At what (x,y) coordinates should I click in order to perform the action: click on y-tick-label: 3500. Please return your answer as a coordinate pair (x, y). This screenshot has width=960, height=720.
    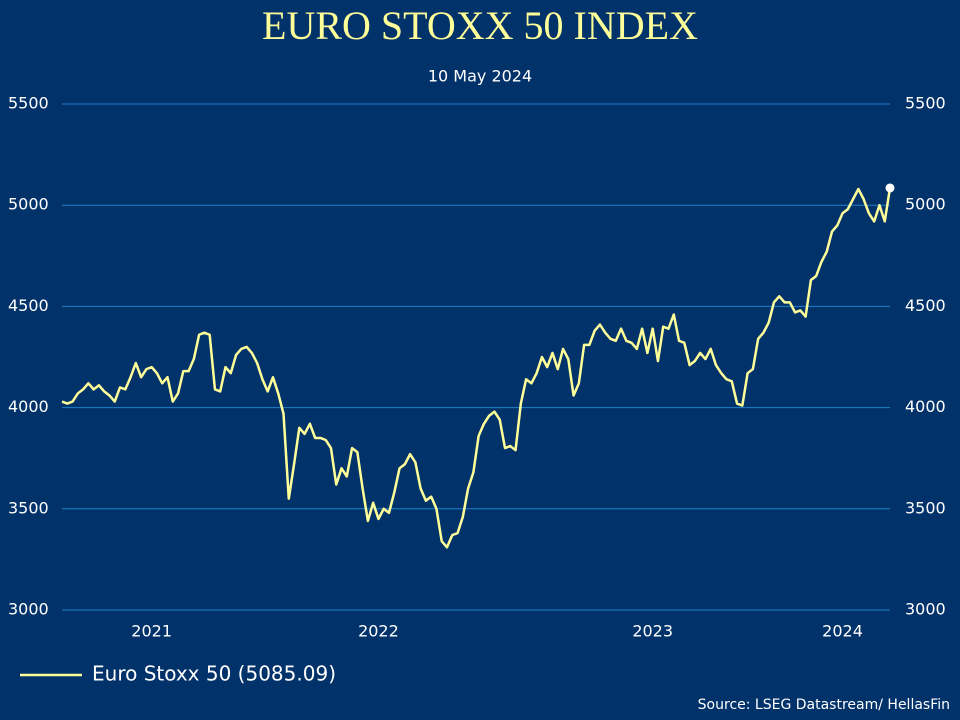
    Looking at the image, I should click on (28, 507).